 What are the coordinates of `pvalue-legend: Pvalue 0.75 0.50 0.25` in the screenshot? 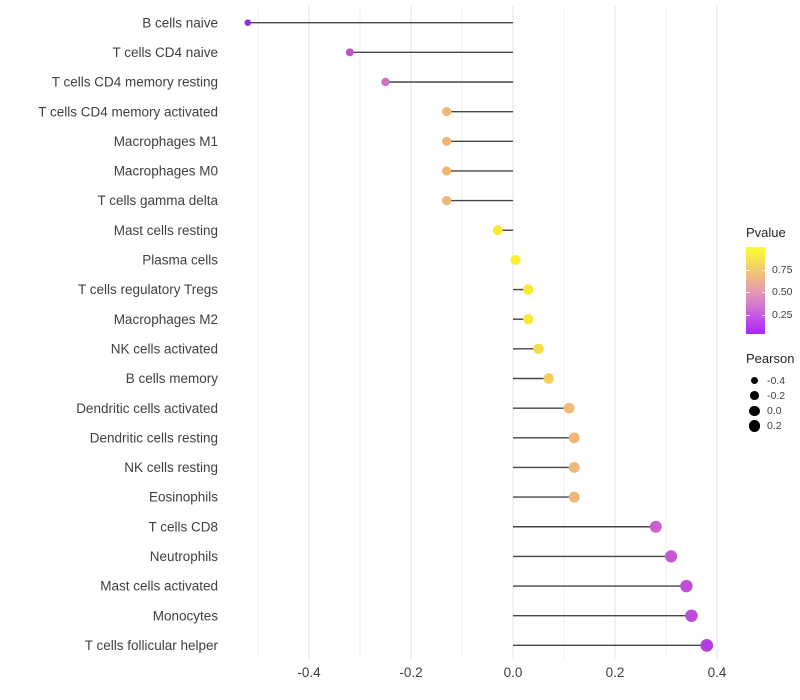 It's located at (769, 279).